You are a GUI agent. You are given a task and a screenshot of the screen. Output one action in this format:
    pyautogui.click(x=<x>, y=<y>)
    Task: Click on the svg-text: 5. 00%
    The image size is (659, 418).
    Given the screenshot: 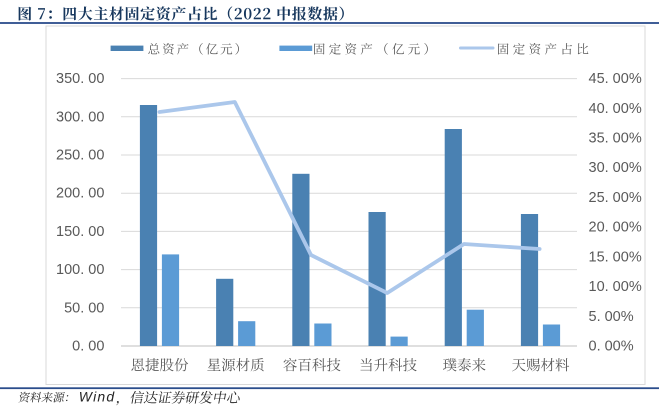 What is the action you would take?
    pyautogui.click(x=611, y=317)
    